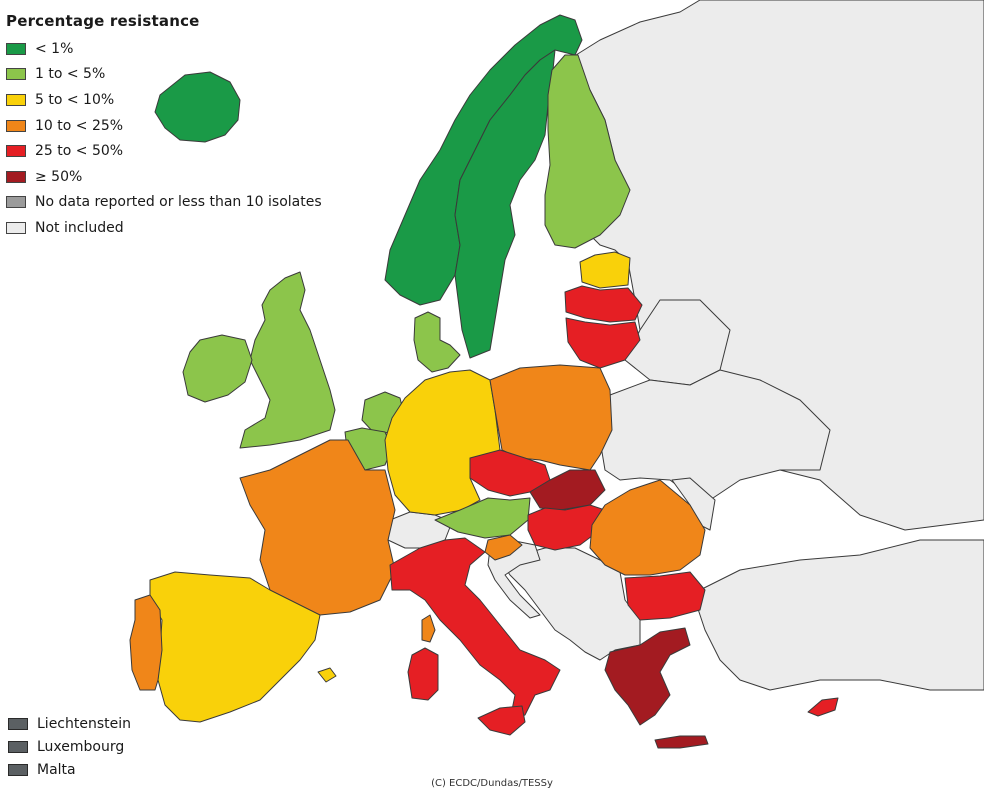 This screenshot has width=984, height=800. Describe the element at coordinates (54, 48) in the screenshot. I see `legend-label: < 1%` at that location.